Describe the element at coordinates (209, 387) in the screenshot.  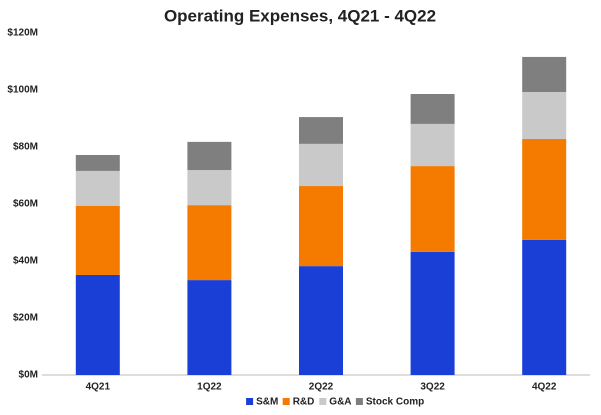
I see `x-tick-label: 1Q22` at that location.